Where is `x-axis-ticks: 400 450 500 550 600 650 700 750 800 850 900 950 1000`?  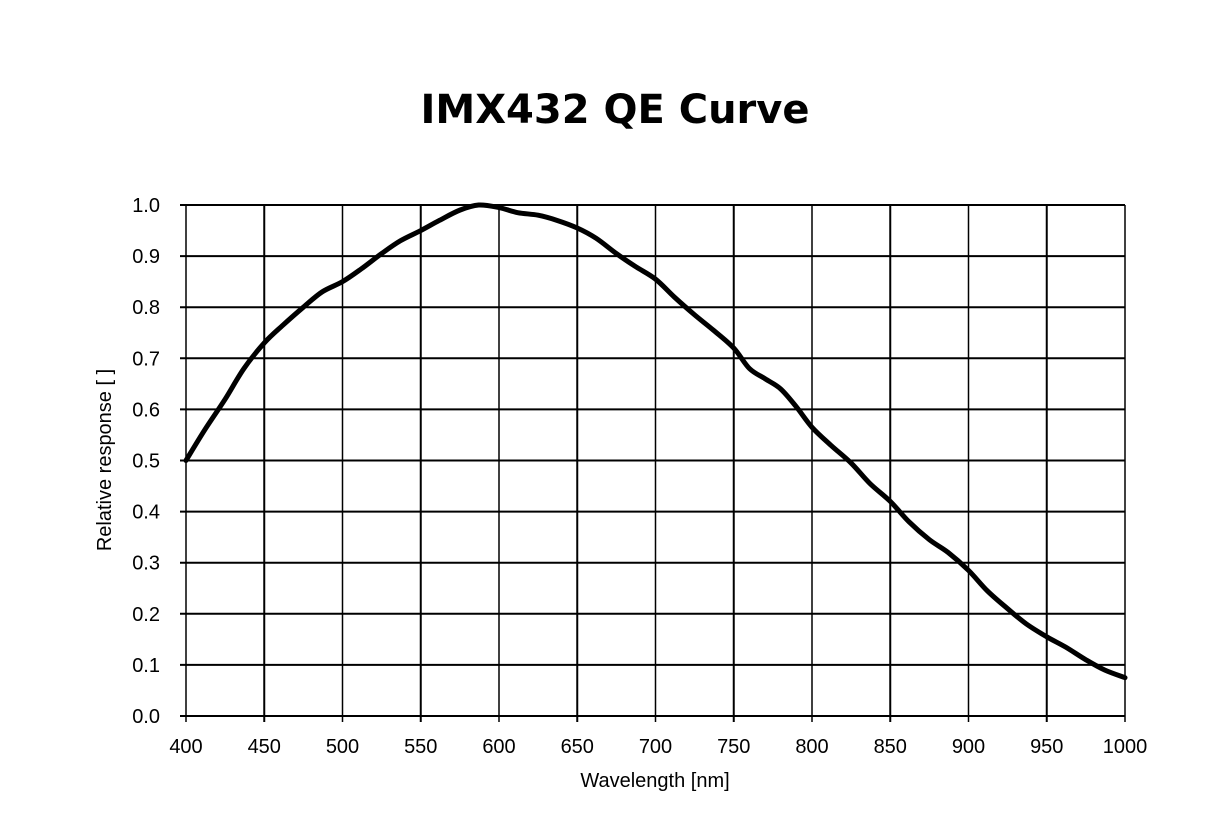 x-axis-ticks: 400 450 500 550 600 650 700 750 800 850 900 950 1000 is located at coordinates (658, 747).